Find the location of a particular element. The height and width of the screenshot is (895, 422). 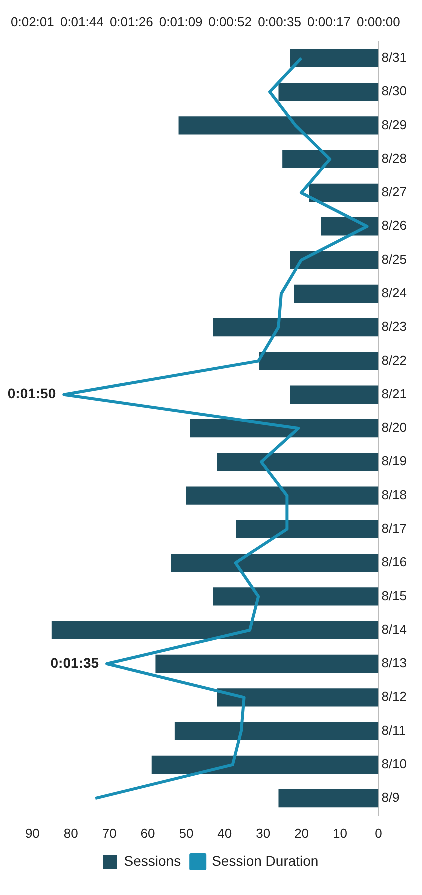

y-tick-label: 8/17 is located at coordinates (395, 528).